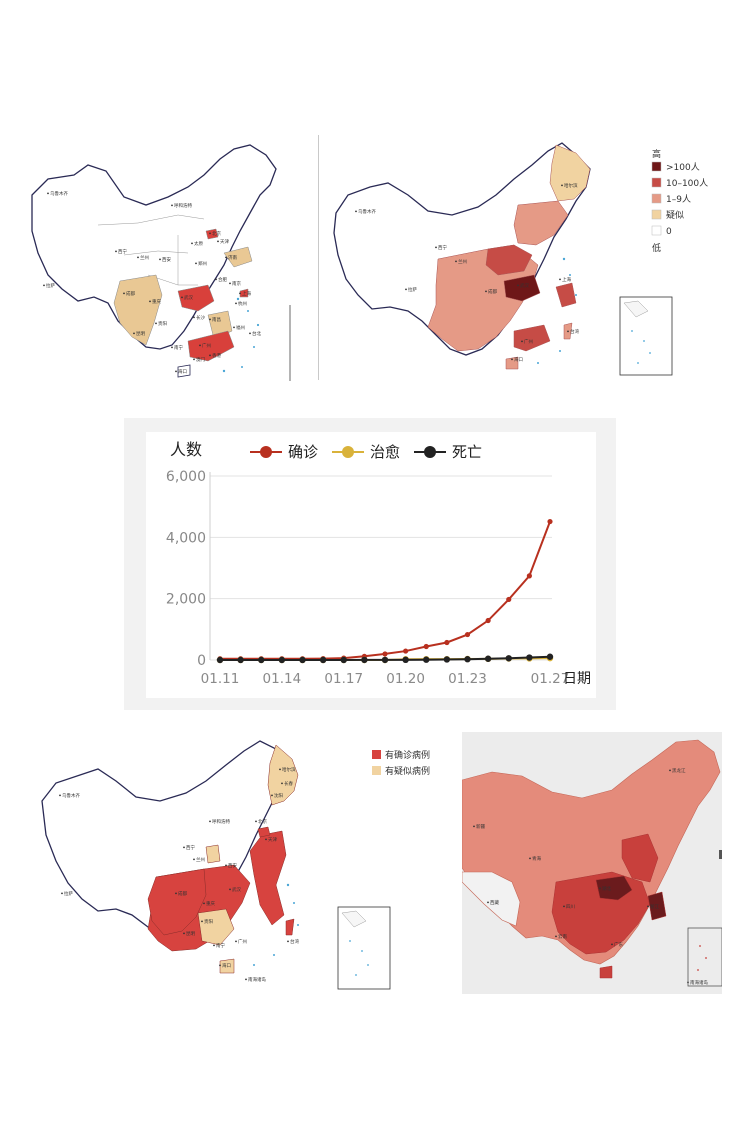 The height and width of the screenshot is (1125, 750). What do you see at coordinates (571, 185) in the screenshot?
I see `map-2-city-label: 哈尔滨` at bounding box center [571, 185].